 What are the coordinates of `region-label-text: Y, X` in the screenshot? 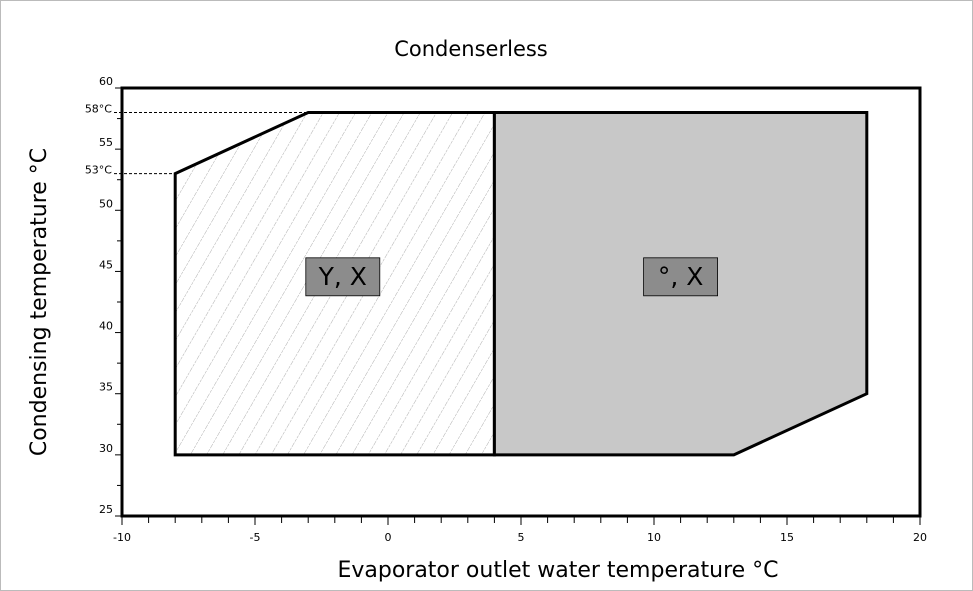 It's located at (342, 276).